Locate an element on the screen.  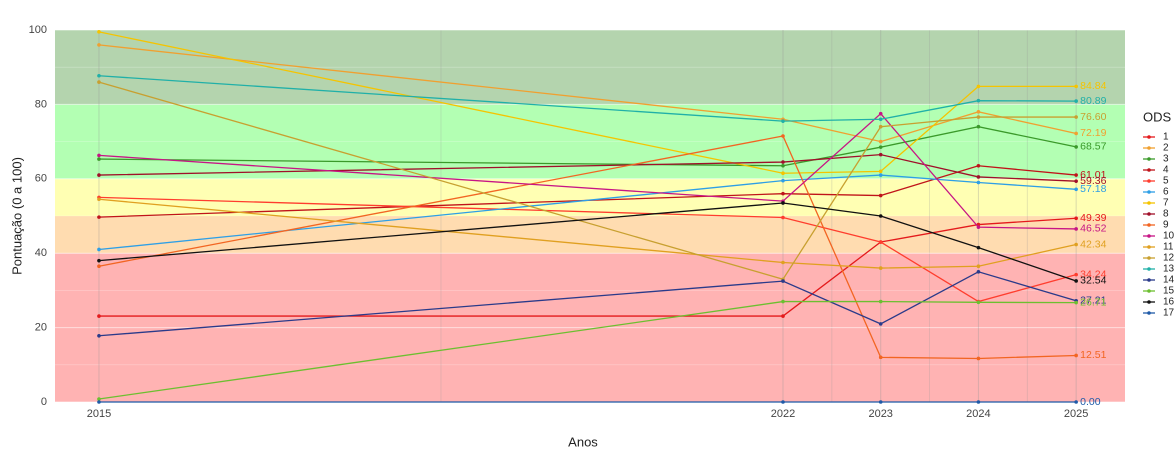
y-tick-label: 0 is located at coordinates (44, 402).